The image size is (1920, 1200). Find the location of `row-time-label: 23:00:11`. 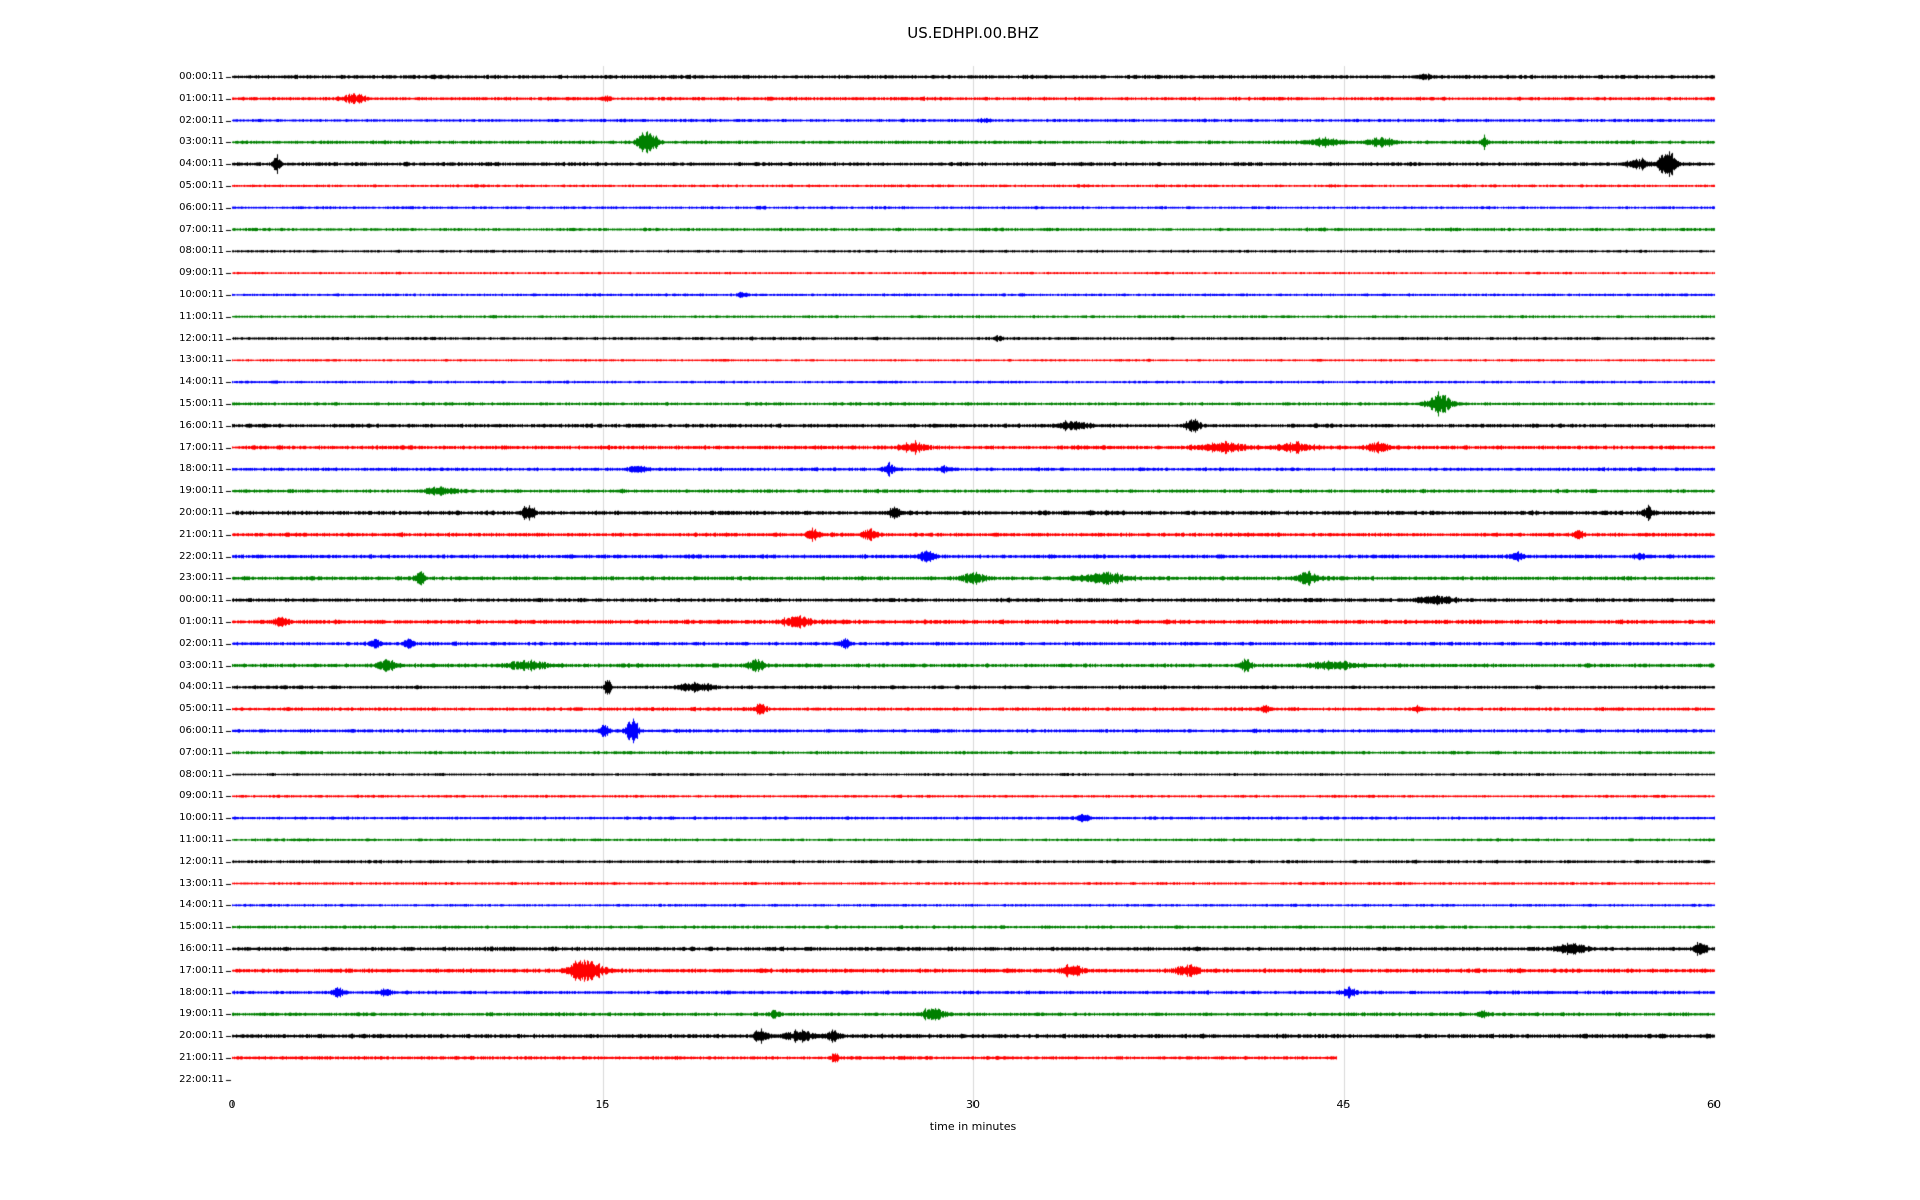

row-time-label: 23:00:11 is located at coordinates (201, 578).